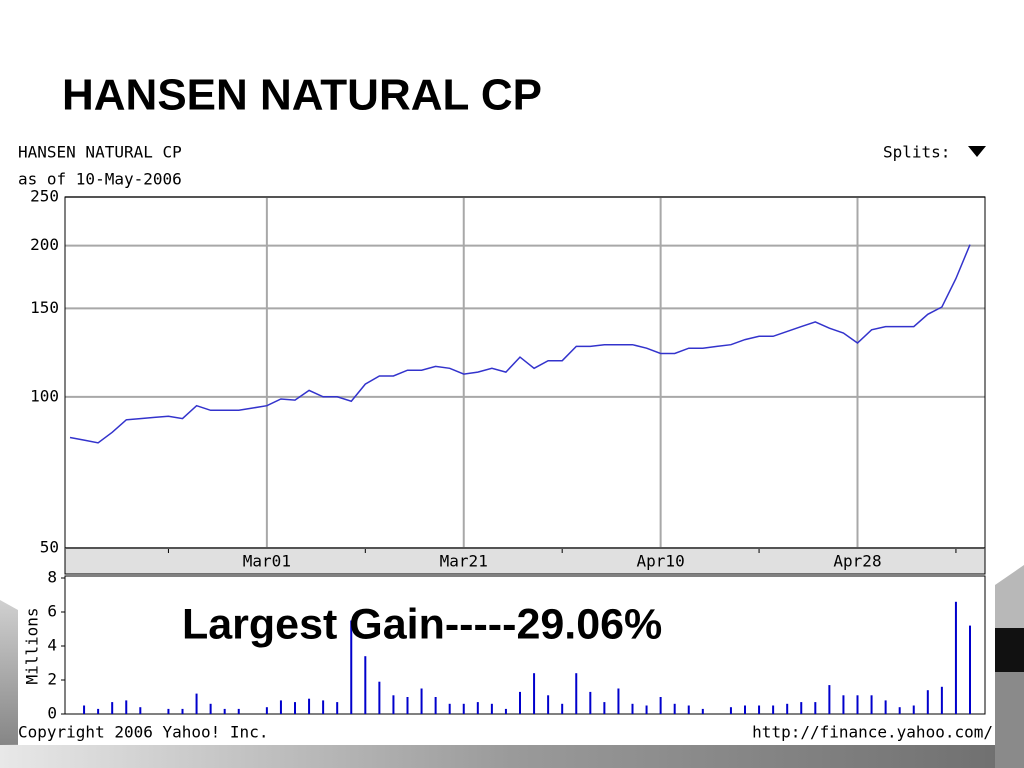 The image size is (1024, 768). I want to click on x-tick-label: Apr10, so click(661, 561).